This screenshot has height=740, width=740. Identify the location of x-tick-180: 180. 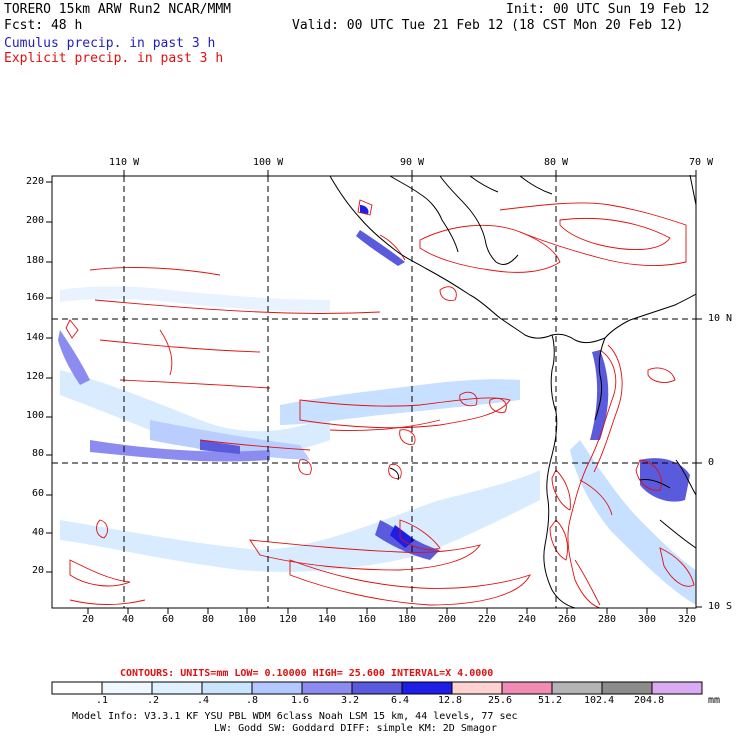
(407, 619).